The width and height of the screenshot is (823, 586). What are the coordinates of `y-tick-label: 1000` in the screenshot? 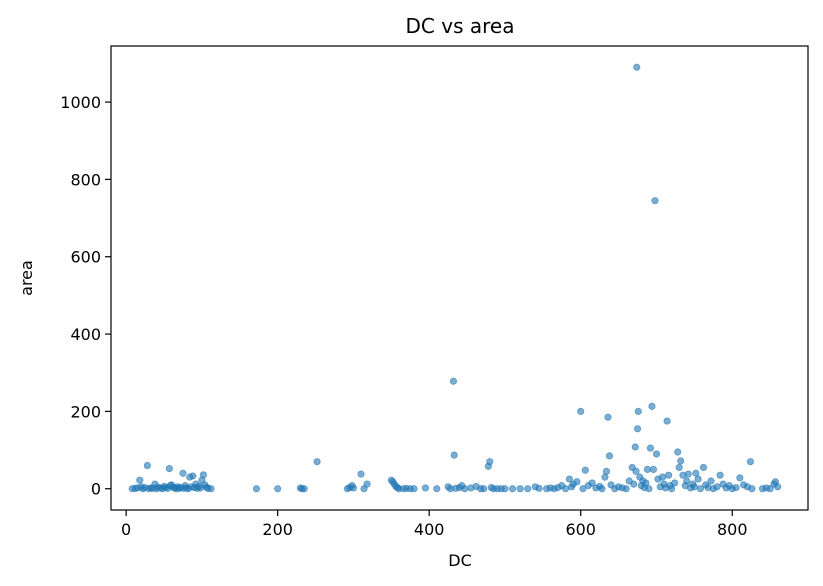 It's located at (80, 102).